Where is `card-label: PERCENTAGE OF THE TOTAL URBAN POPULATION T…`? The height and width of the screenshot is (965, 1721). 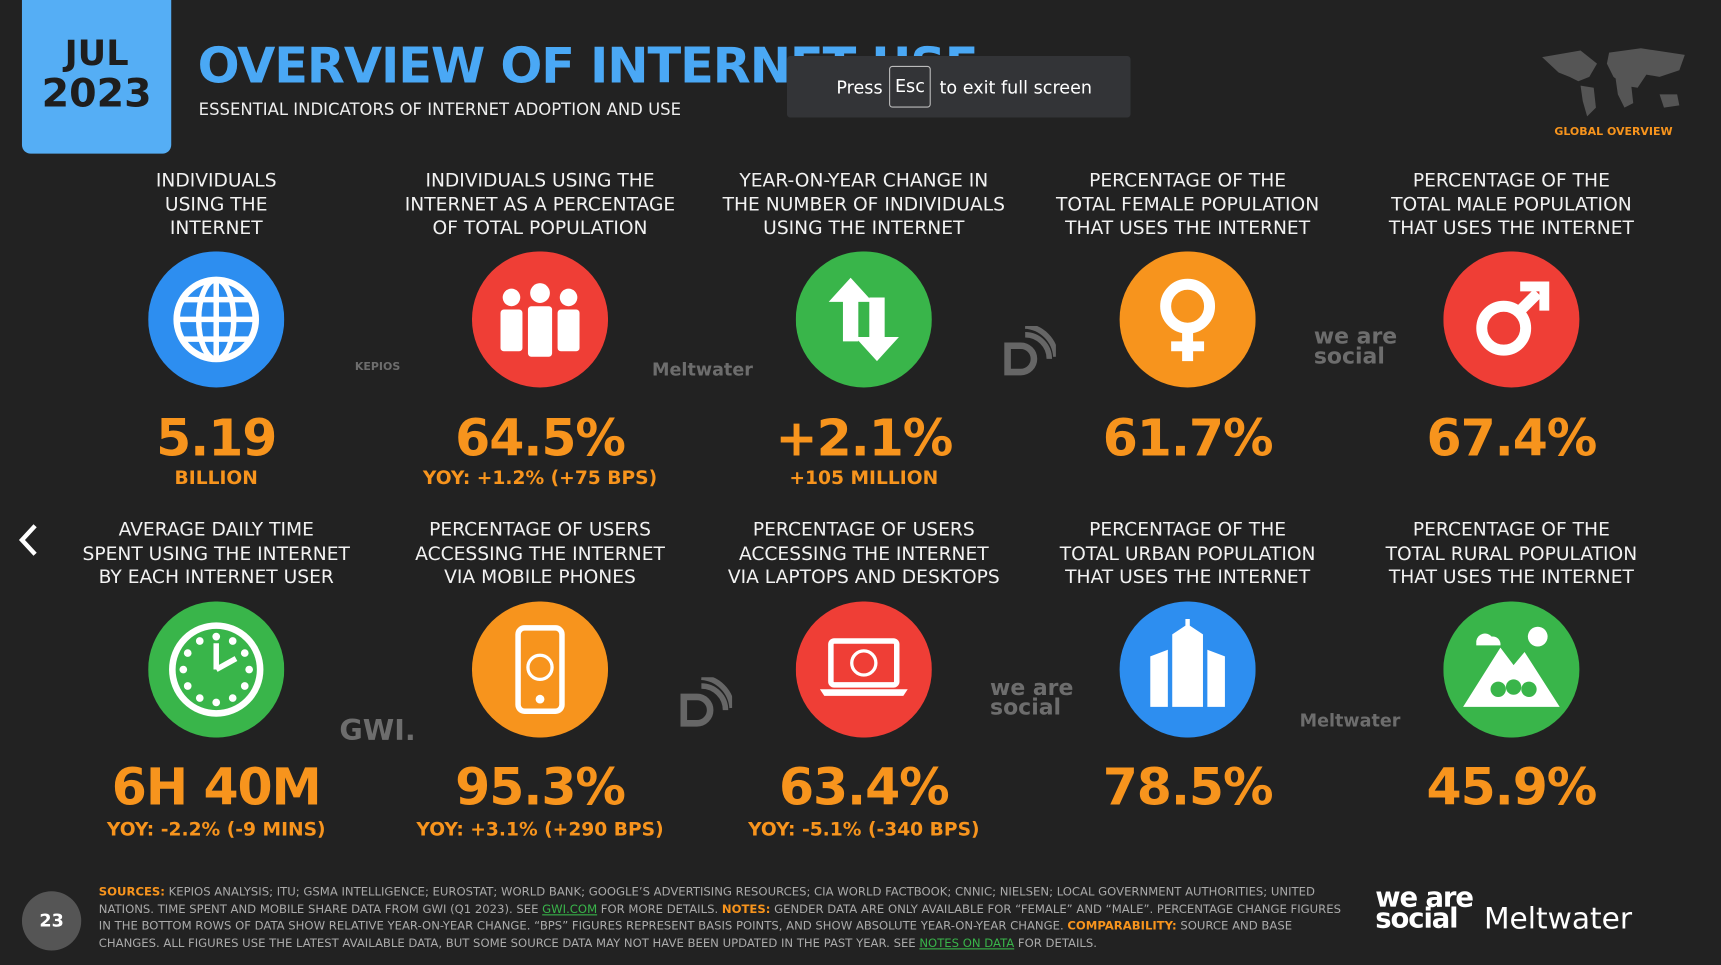 card-label: PERCENTAGE OF THE TOTAL URBAN POPULATION T… is located at coordinates (1187, 554).